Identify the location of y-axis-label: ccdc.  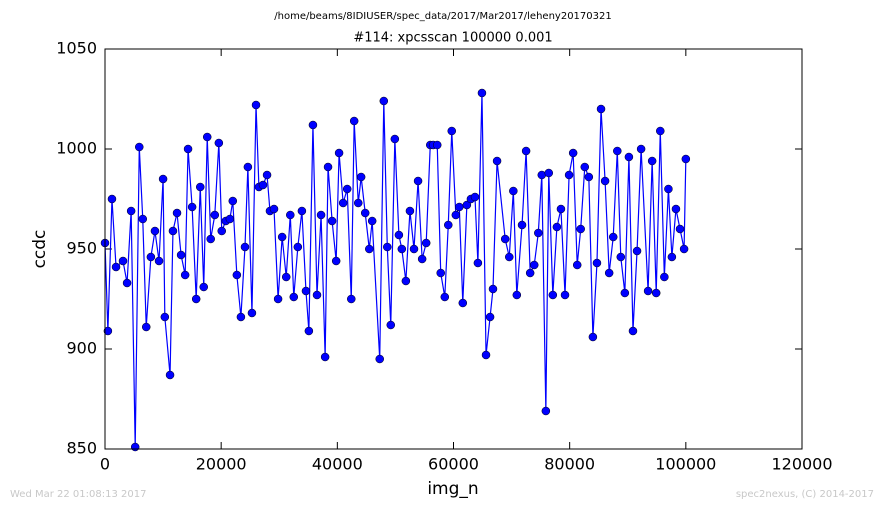
(40, 249).